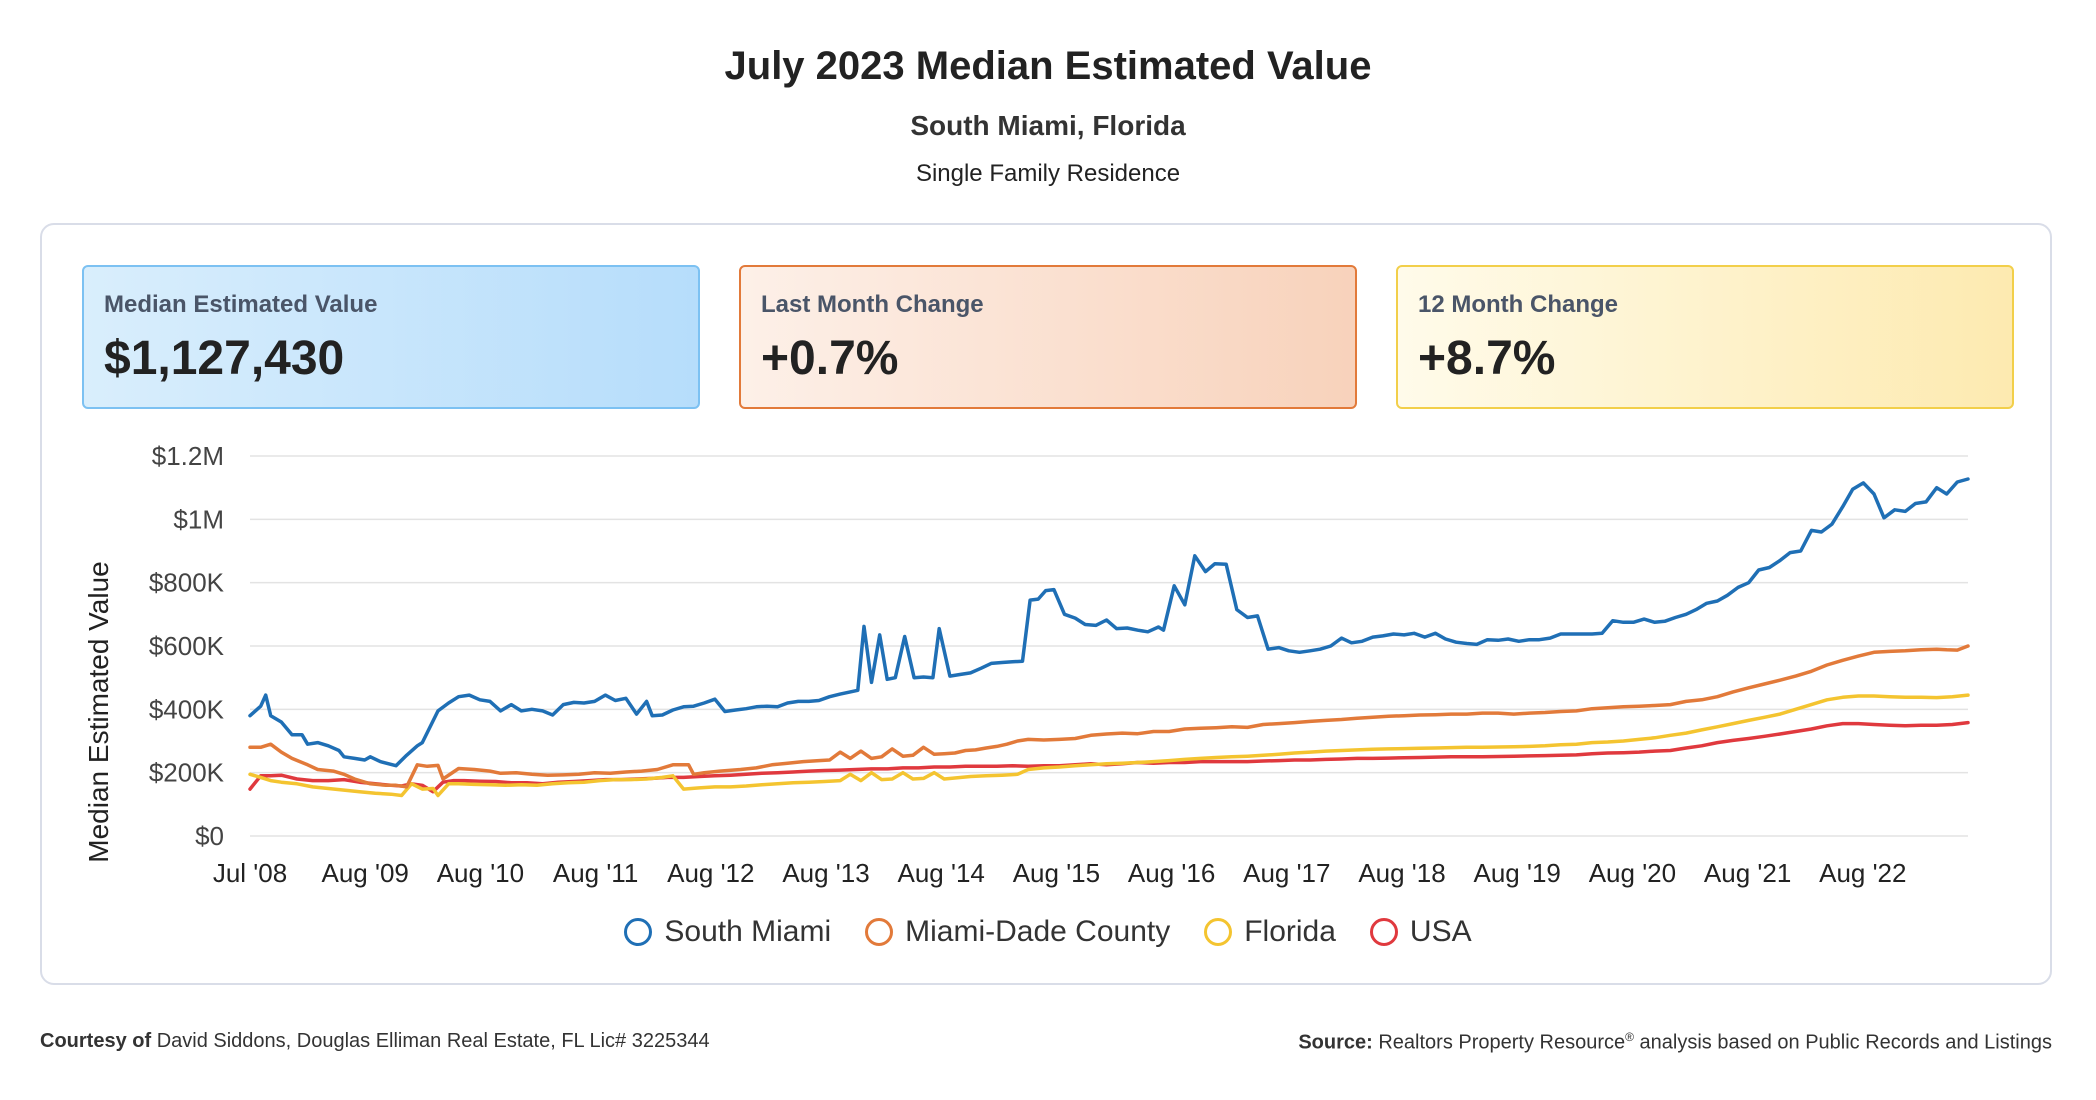 The height and width of the screenshot is (1100, 2096). I want to click on x-tick-label: Aug '12, so click(710, 873).